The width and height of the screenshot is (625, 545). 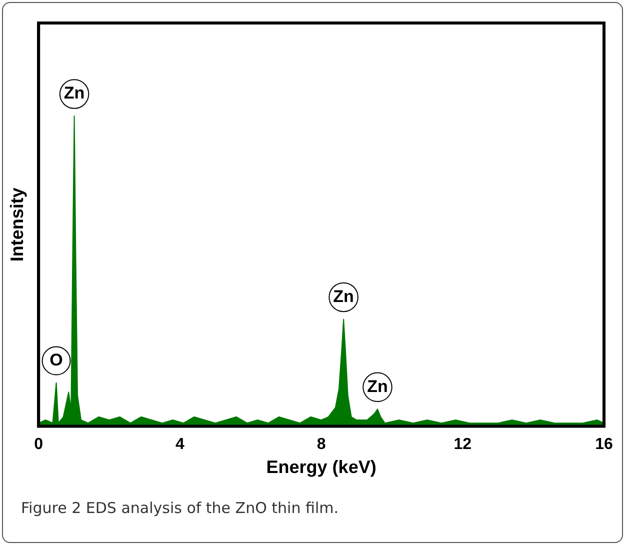 What do you see at coordinates (179, 508) in the screenshot?
I see `caption: Figure 2 EDS analysis of the ZnO thin film.` at bounding box center [179, 508].